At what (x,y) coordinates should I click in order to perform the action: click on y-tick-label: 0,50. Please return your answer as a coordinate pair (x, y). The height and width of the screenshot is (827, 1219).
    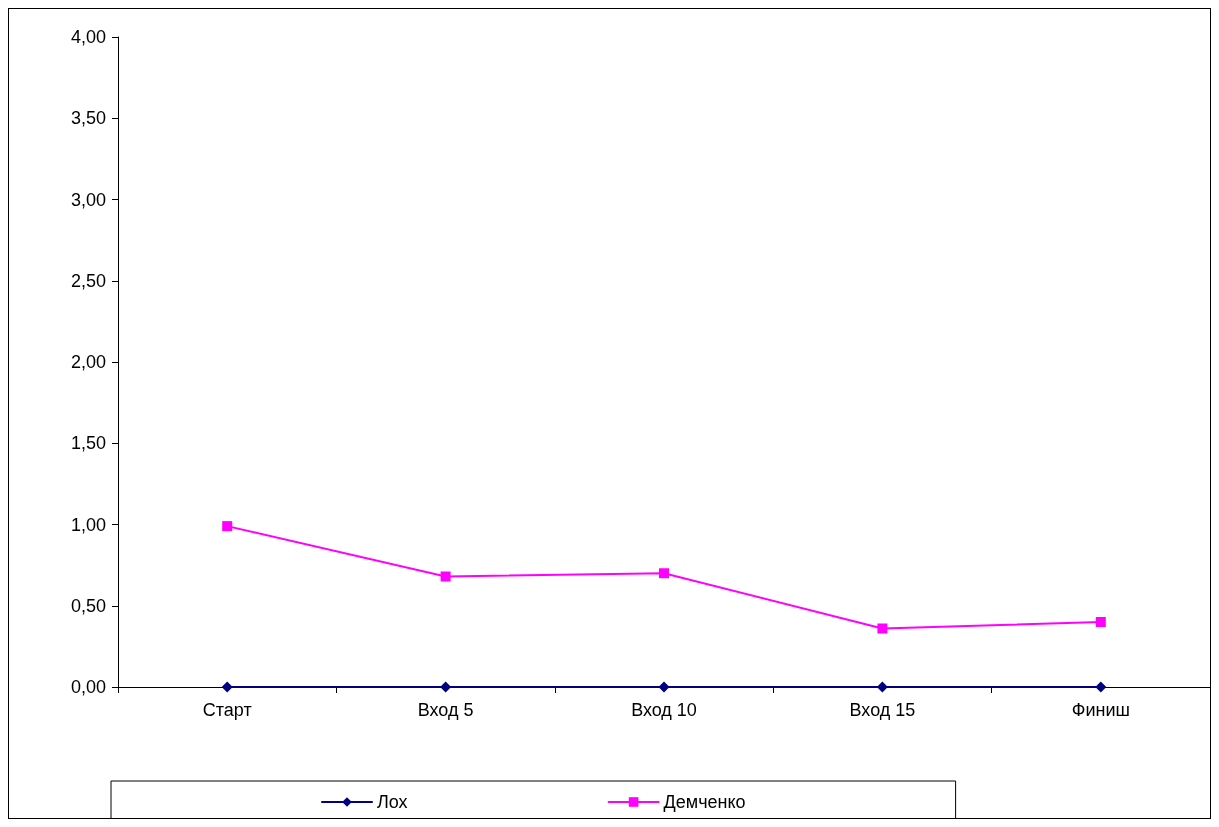
    Looking at the image, I should click on (88, 605).